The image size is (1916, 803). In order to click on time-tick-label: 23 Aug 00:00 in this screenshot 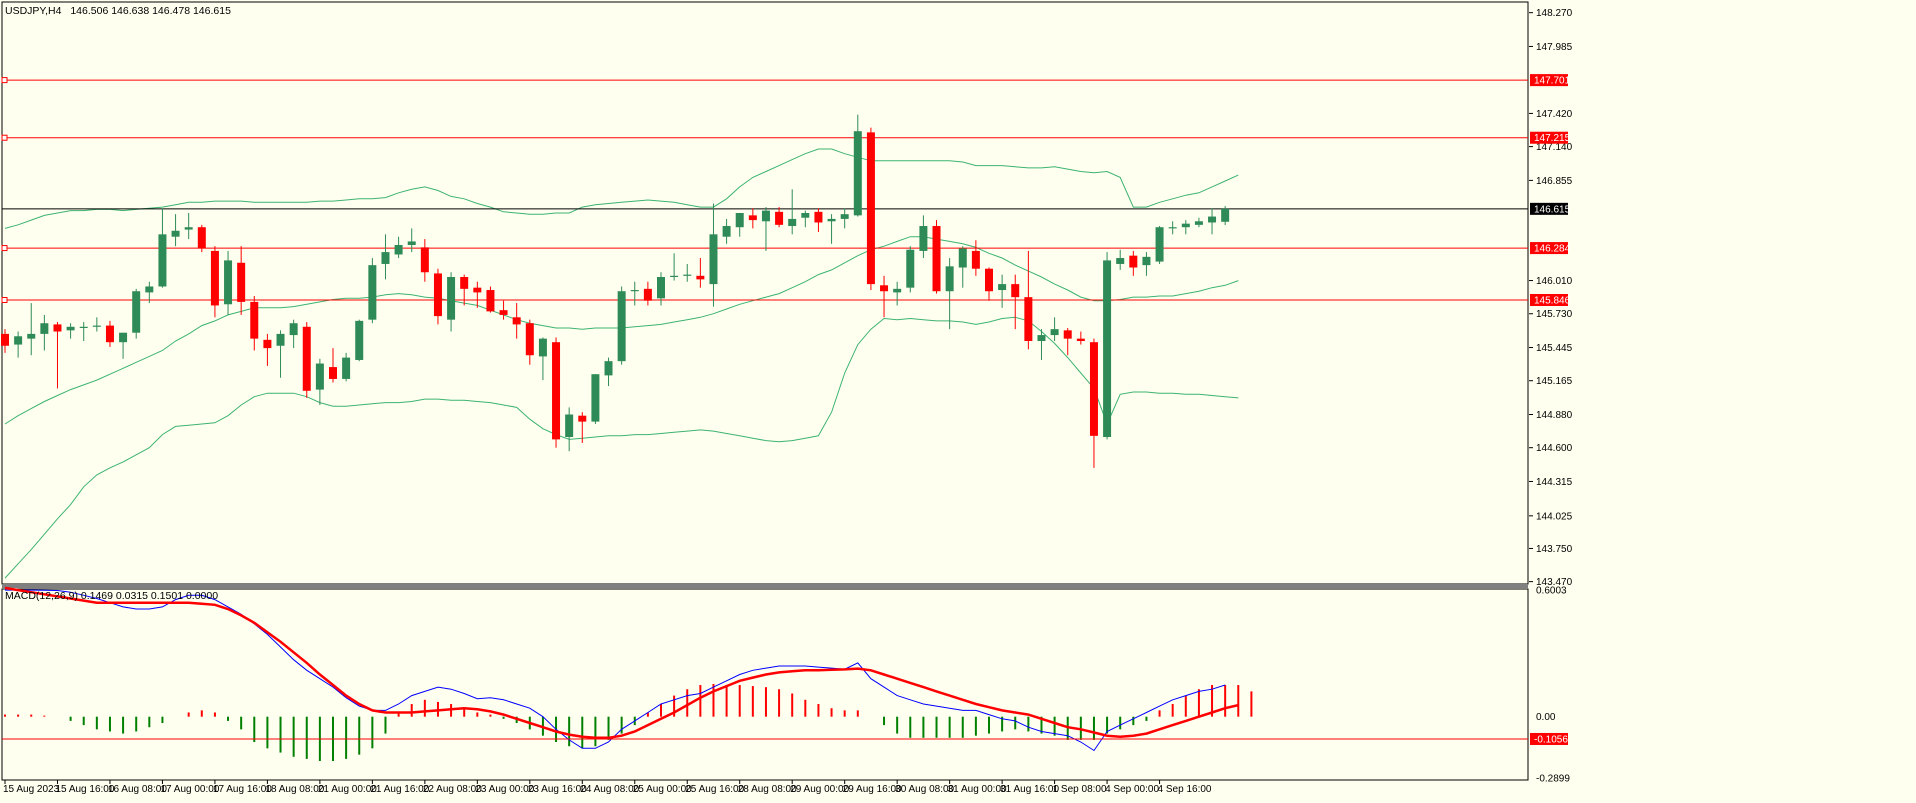, I will do `click(504, 789)`.